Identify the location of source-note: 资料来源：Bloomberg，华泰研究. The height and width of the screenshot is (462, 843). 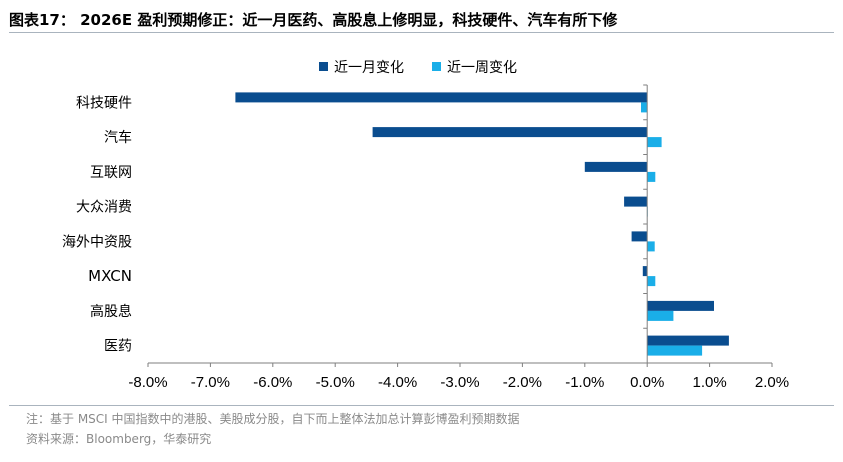
(119, 439).